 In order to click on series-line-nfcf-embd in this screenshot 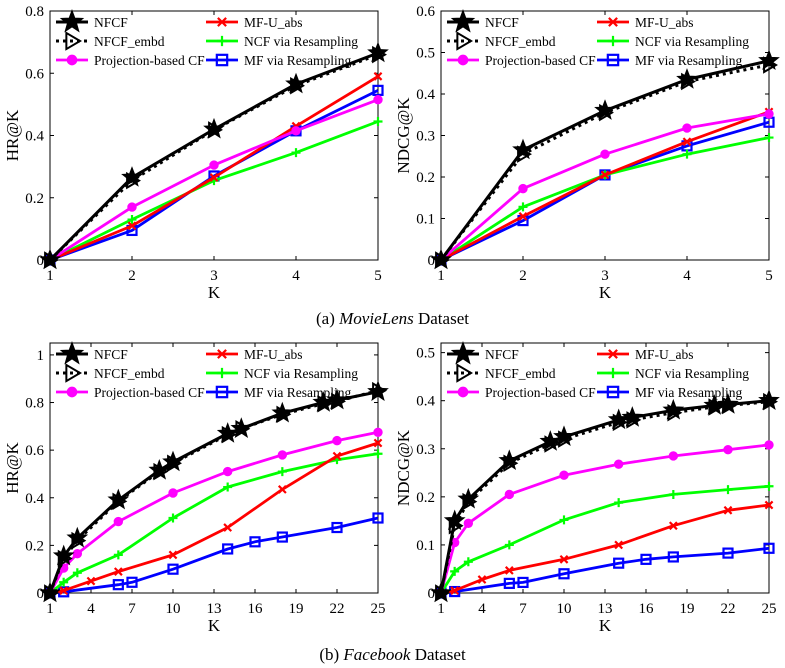, I will do `click(604, 162)`.